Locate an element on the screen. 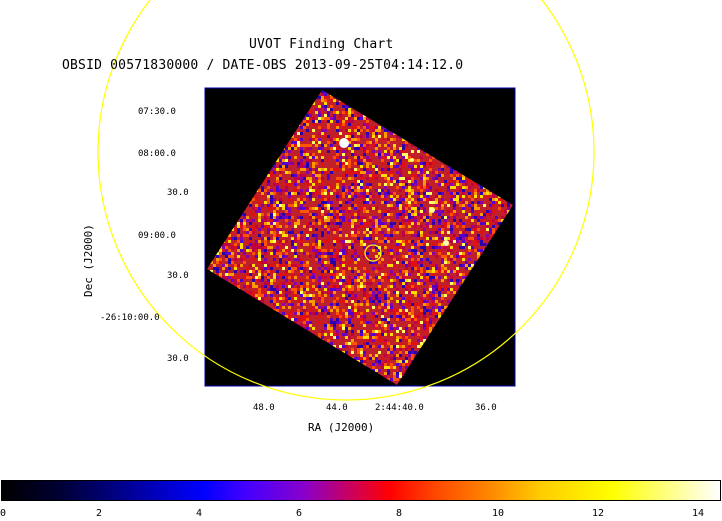  colorbar-tick-label: 0 is located at coordinates (3, 513).